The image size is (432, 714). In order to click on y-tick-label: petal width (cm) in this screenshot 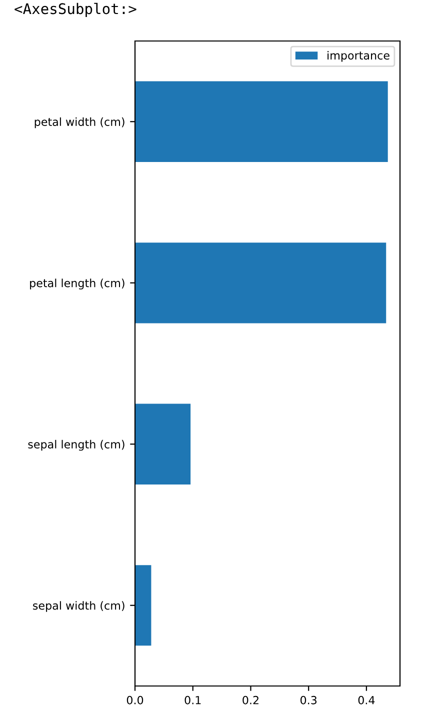, I will do `click(79, 122)`.